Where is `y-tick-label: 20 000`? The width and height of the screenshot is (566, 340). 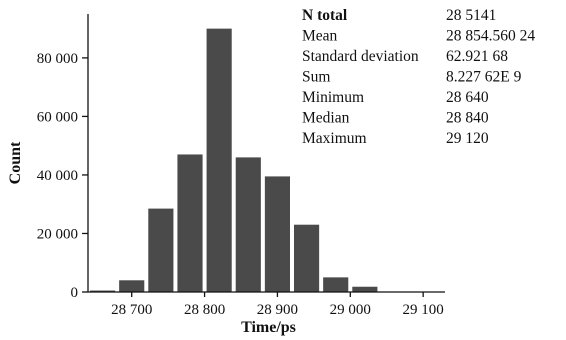
y-tick-label: 20 000 is located at coordinates (57, 234).